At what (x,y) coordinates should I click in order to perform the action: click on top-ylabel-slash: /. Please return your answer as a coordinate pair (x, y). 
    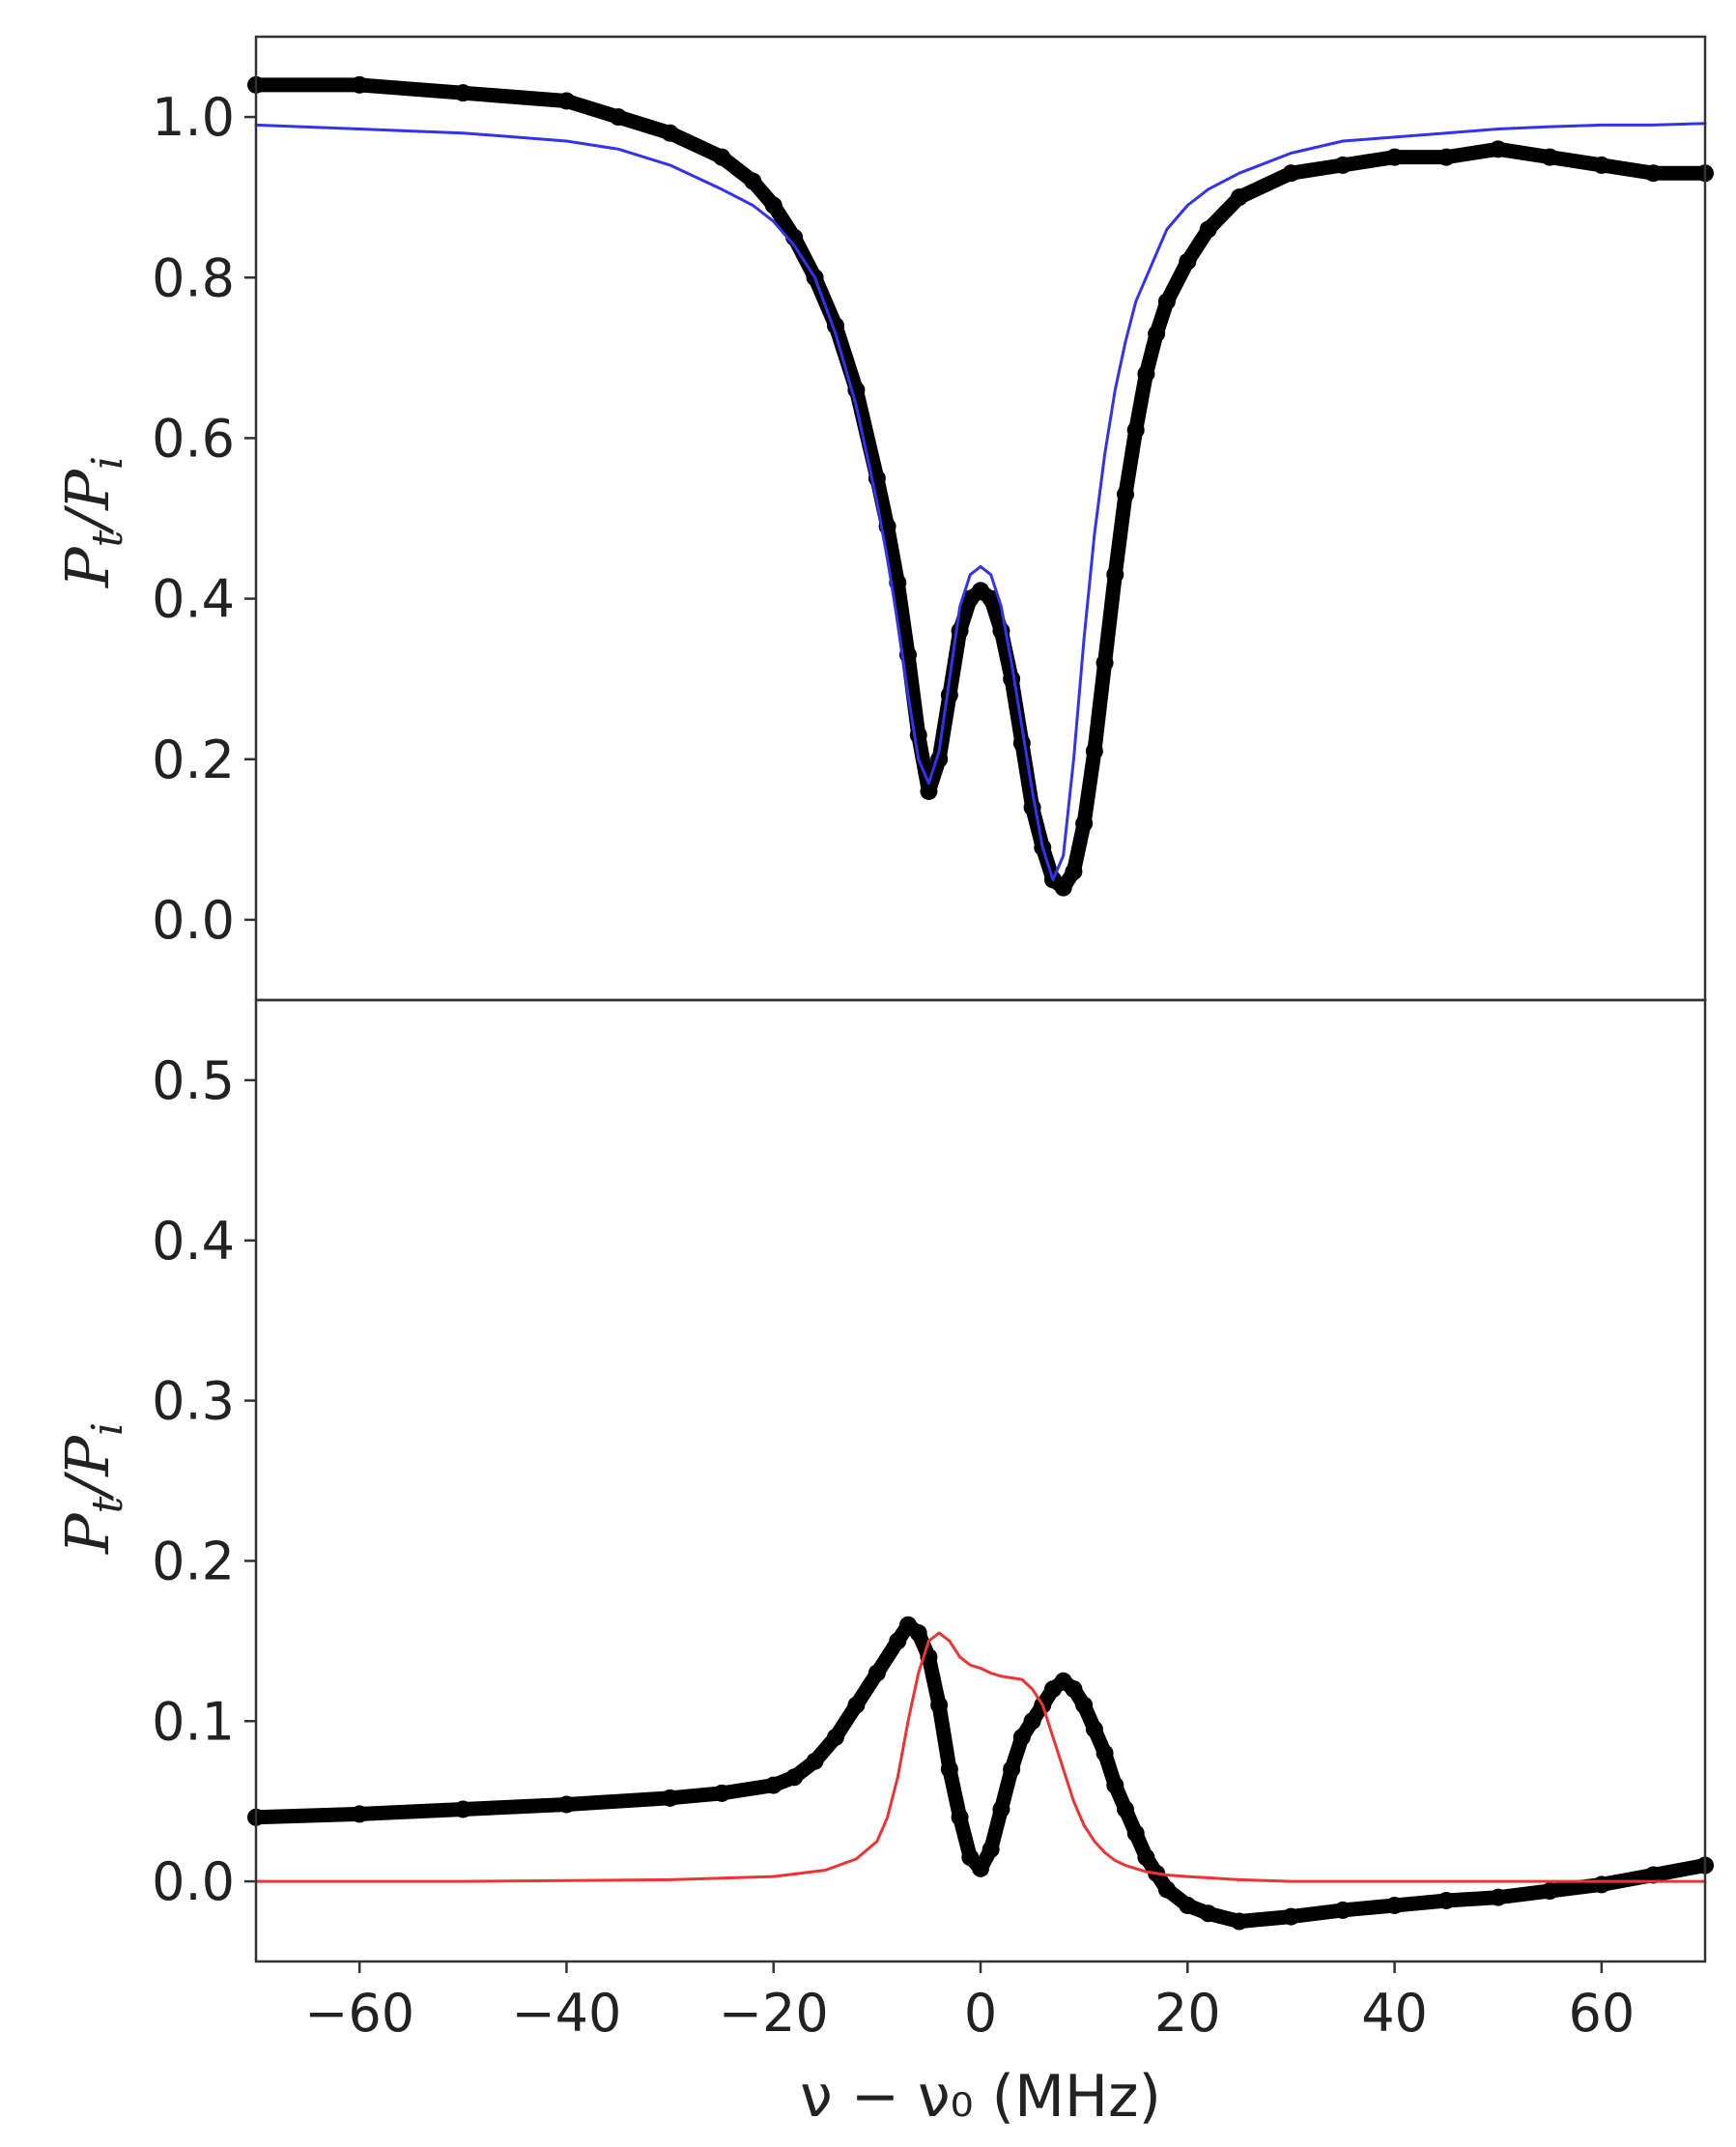
    Looking at the image, I should click on (87, 520).